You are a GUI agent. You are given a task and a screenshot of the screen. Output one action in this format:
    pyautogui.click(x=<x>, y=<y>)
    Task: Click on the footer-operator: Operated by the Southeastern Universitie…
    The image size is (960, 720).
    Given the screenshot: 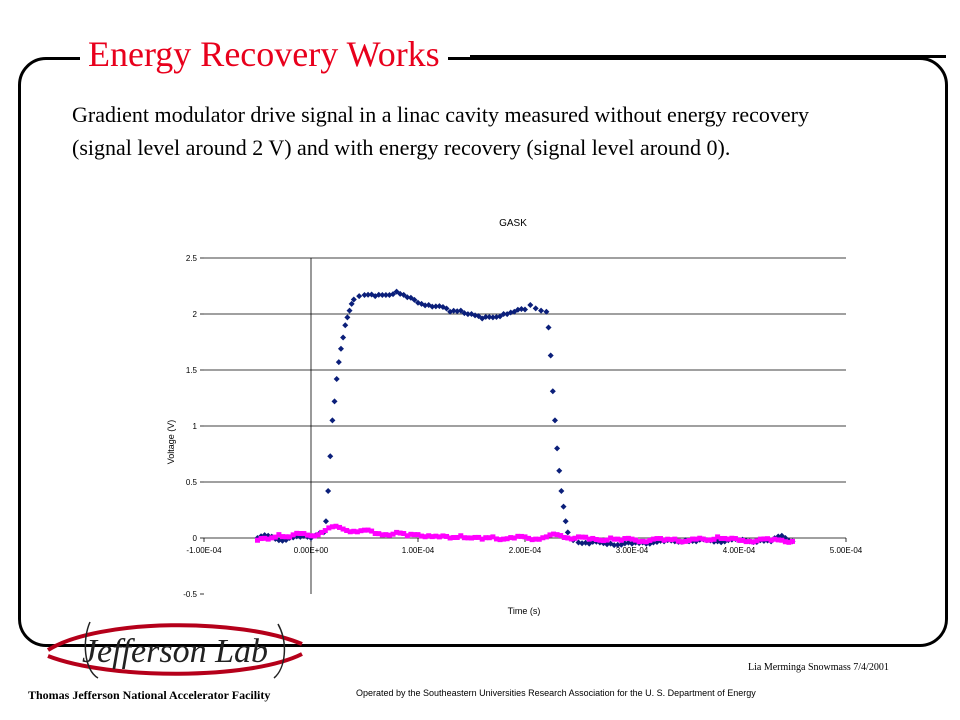 What is the action you would take?
    pyautogui.click(x=556, y=693)
    